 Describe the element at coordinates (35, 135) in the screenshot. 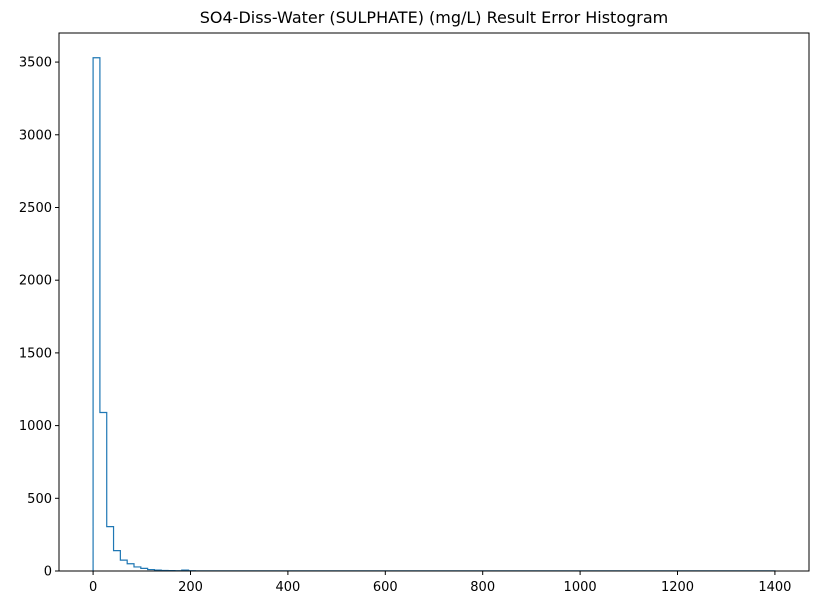

I see `y-tick-label: 3000` at that location.